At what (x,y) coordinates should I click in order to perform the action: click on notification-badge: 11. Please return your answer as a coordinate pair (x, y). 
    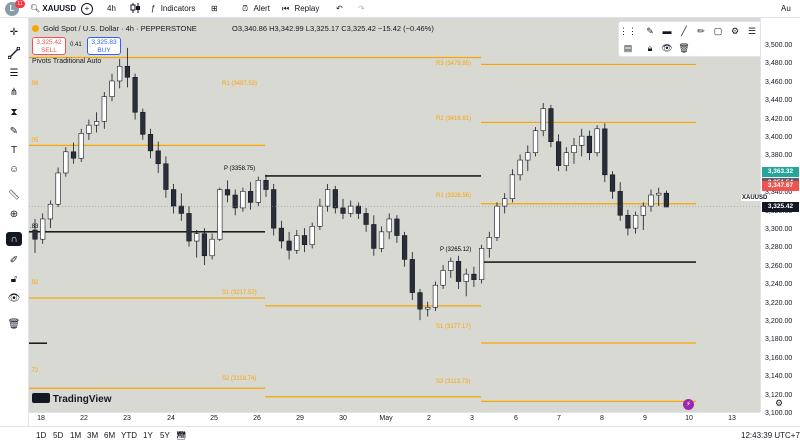
    Looking at the image, I should click on (20, 4).